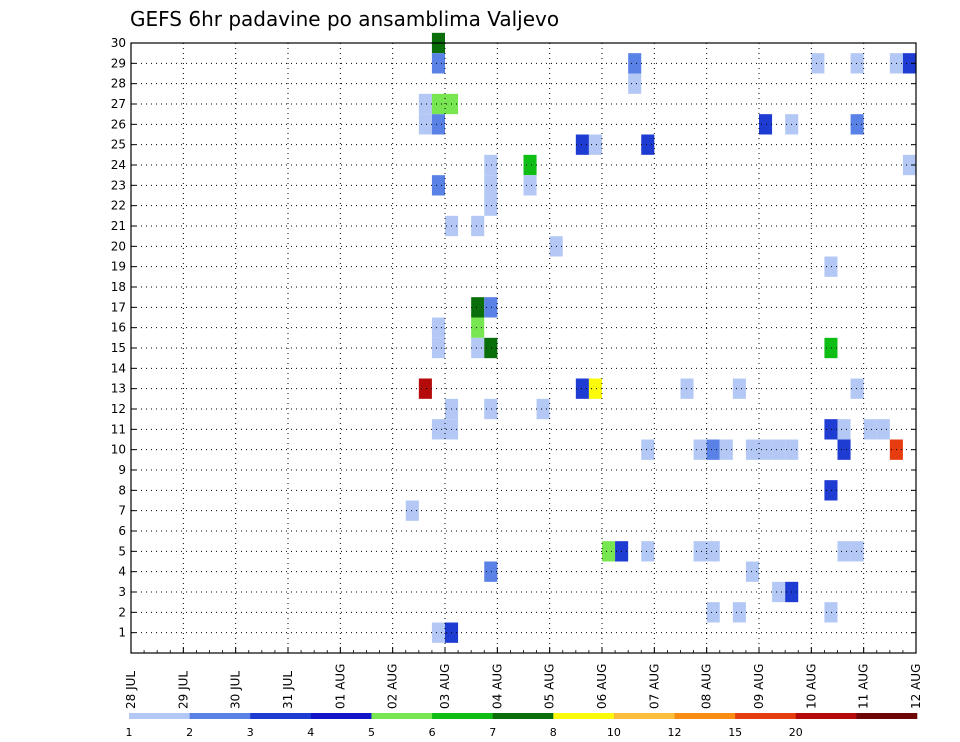 This screenshot has width=960, height=742. I want to click on x-tick-label: 06 AUG, so click(602, 686).